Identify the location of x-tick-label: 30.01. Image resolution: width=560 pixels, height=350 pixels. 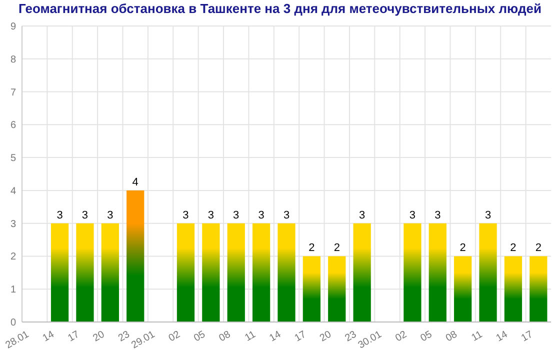
(370, 339).